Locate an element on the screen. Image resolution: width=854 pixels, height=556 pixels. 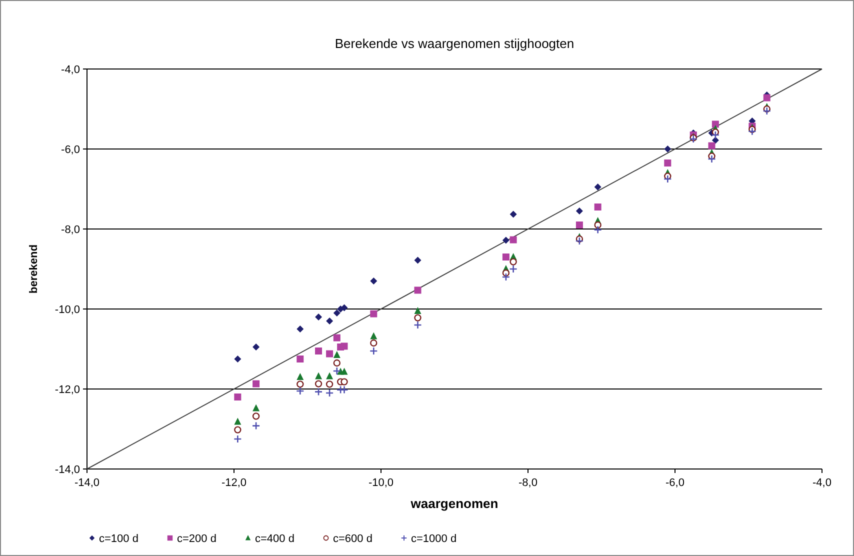
x-tick-label: -4,0 is located at coordinates (822, 483).